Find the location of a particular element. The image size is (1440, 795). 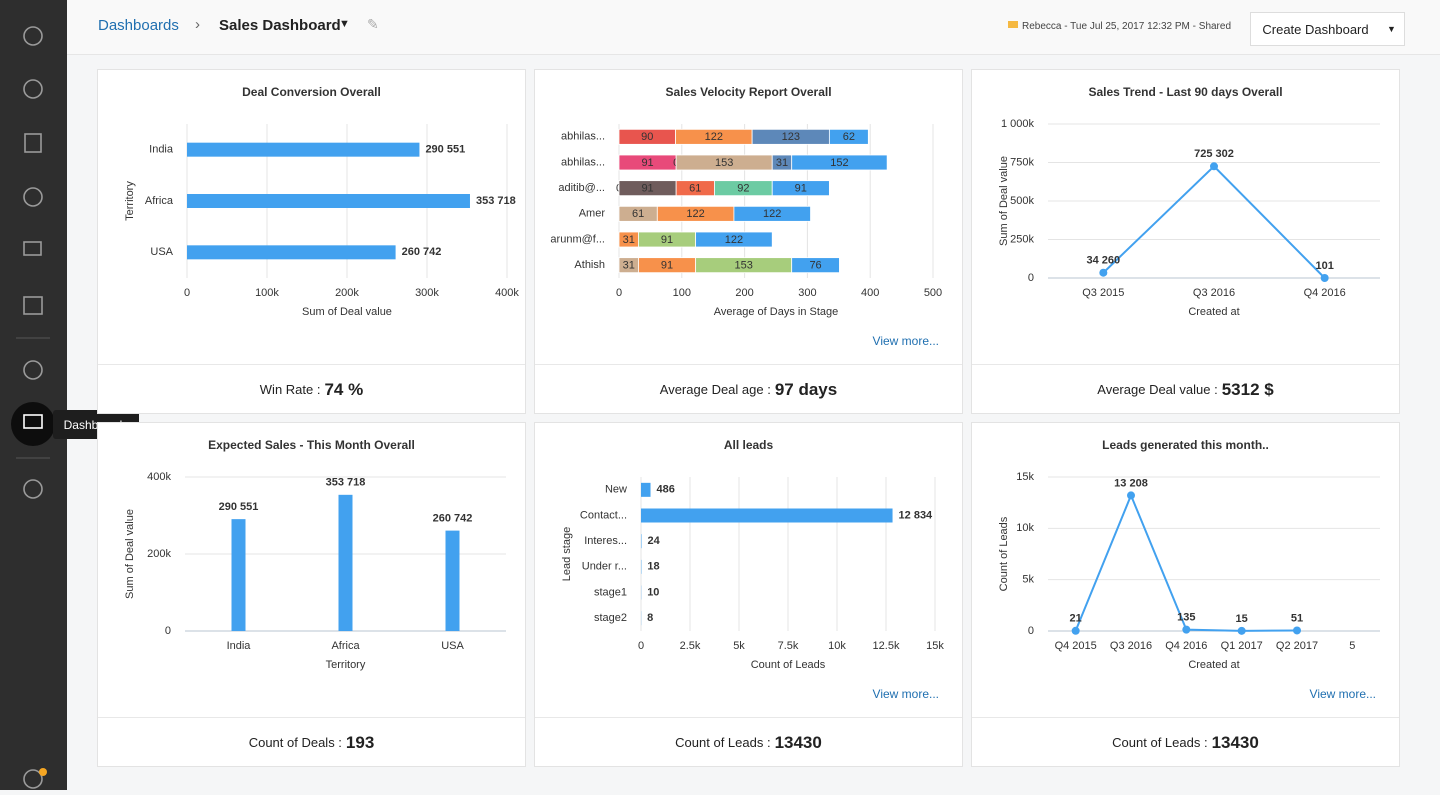

x-axis-label: Count of Leads is located at coordinates (788, 665).